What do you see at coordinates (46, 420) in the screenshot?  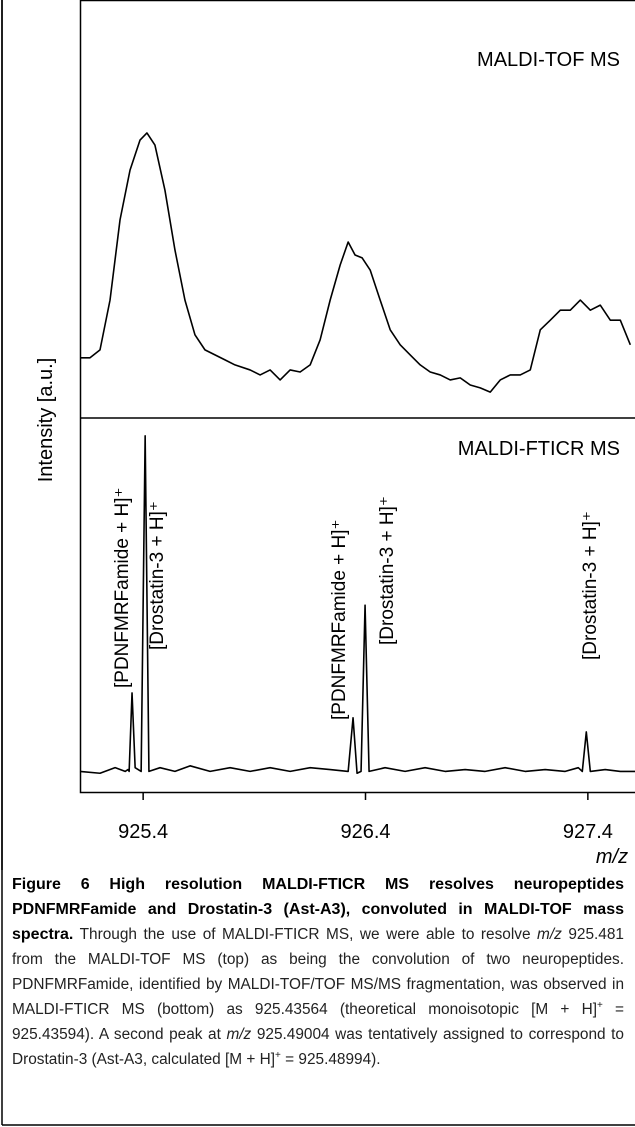 I see `y-axis-label: Intensity [a.u.]` at bounding box center [46, 420].